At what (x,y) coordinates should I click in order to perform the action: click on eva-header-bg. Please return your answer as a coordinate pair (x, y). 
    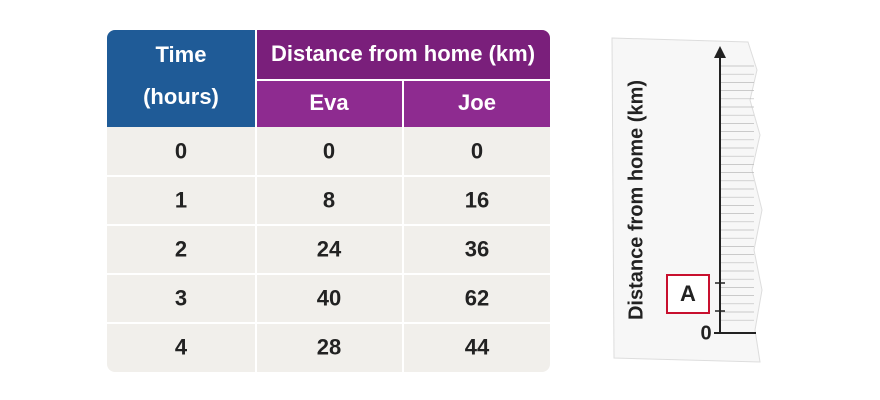
    Looking at the image, I should click on (329, 104).